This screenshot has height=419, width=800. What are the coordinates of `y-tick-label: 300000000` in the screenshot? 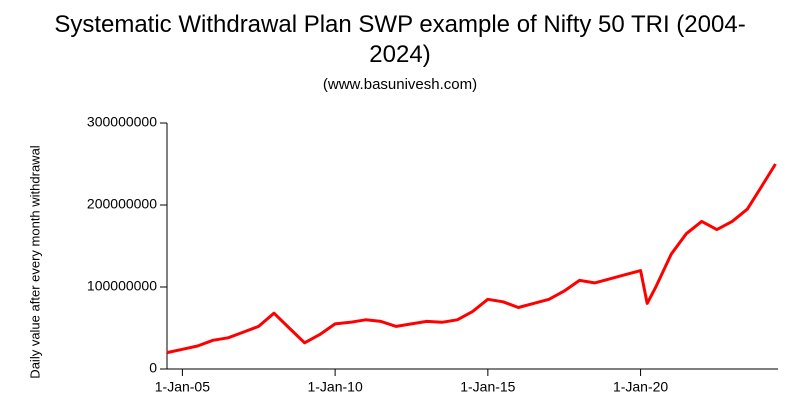 It's located at (122, 122).